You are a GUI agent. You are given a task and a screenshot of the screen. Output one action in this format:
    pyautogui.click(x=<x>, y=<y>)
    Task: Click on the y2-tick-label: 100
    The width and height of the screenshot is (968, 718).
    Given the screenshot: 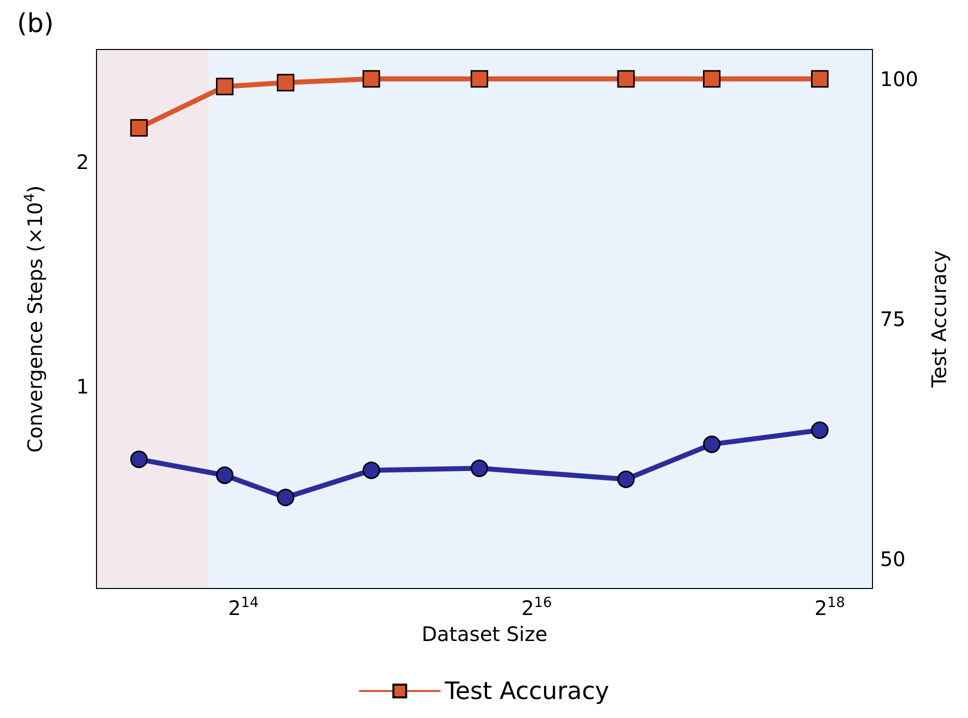 What is the action you would take?
    pyautogui.click(x=899, y=78)
    